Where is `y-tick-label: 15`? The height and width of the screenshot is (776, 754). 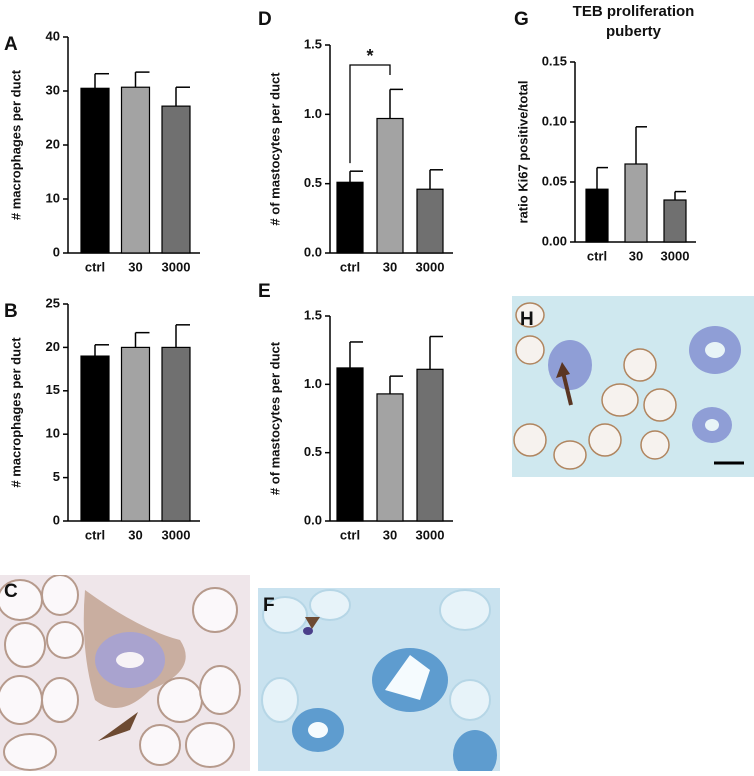 y-tick-label: 15 is located at coordinates (53, 389).